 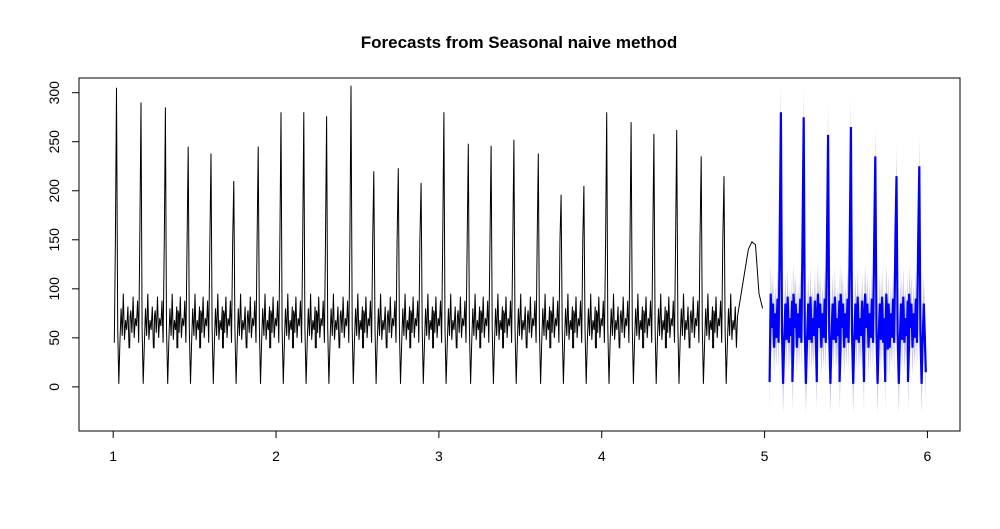 I want to click on x-tick-label: 1, so click(x=113, y=456).